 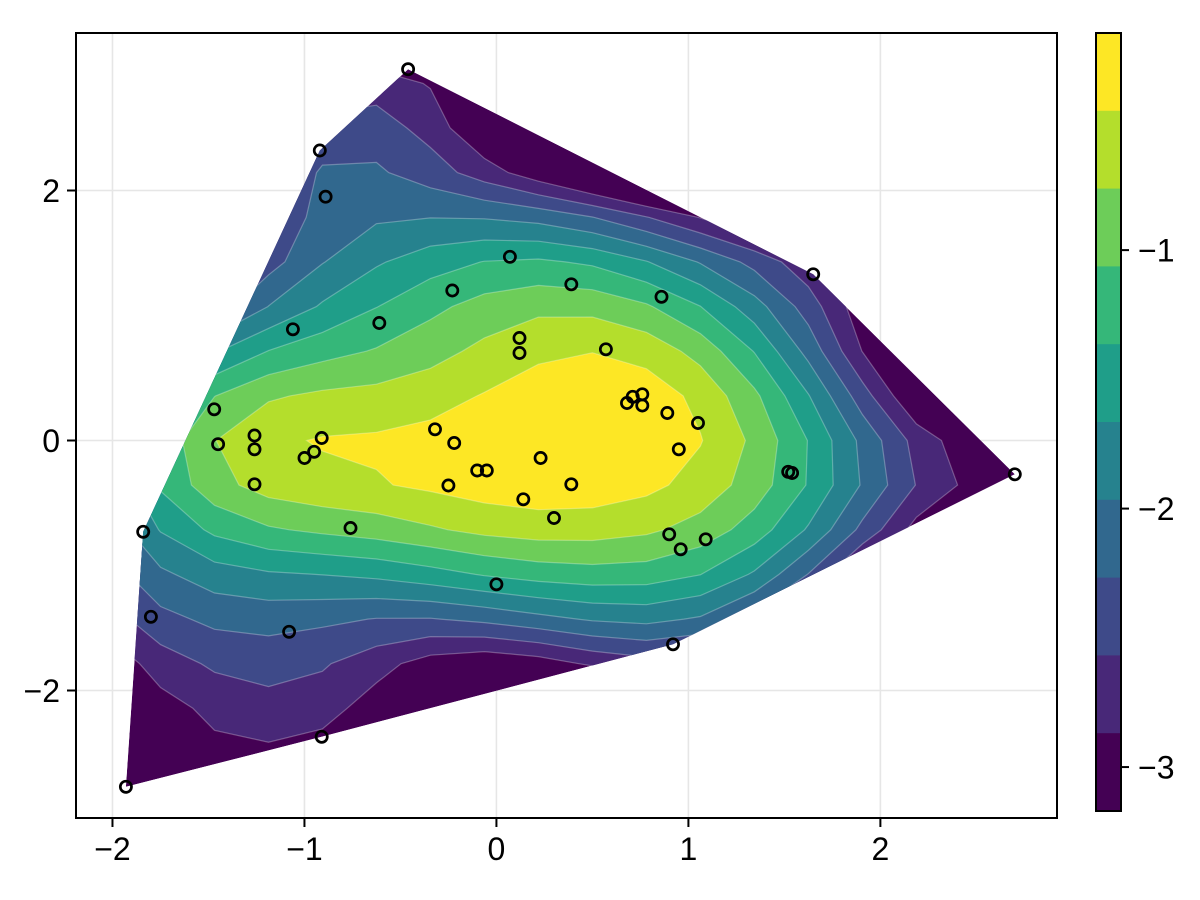 I want to click on colorbar: −1 −2 −3, so click(x=1134, y=422).